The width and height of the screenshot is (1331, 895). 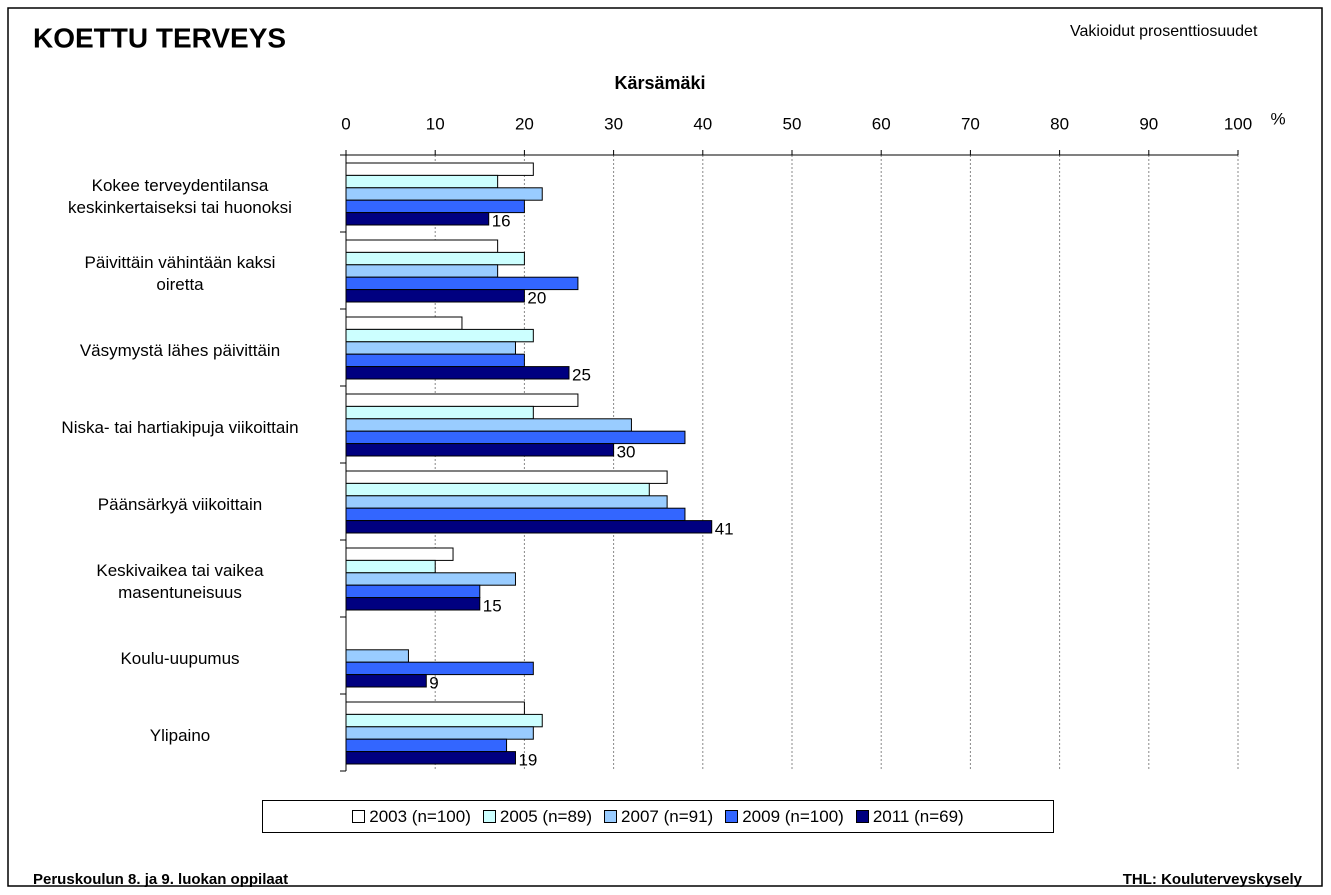 I want to click on plot-title: Kärsämäki, so click(x=659, y=83).